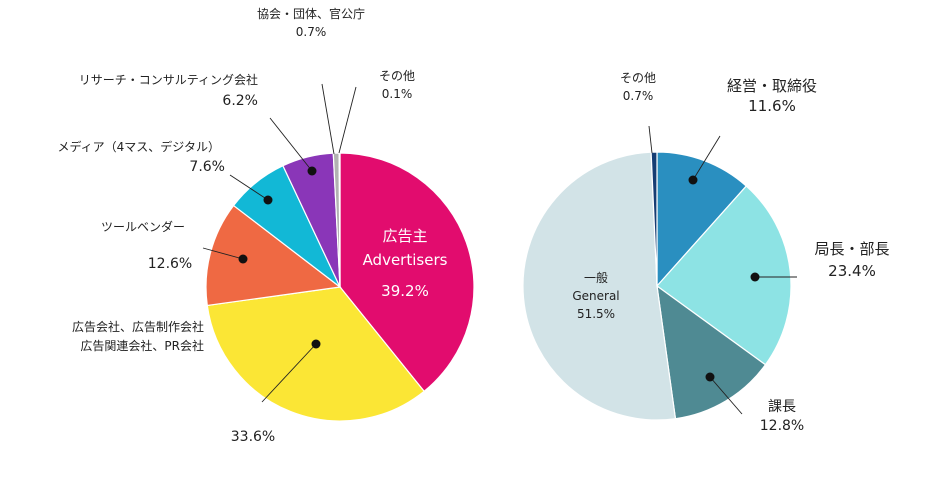  What do you see at coordinates (289, 373) in the screenshot?
I see `left-slice-1-leader-line` at bounding box center [289, 373].